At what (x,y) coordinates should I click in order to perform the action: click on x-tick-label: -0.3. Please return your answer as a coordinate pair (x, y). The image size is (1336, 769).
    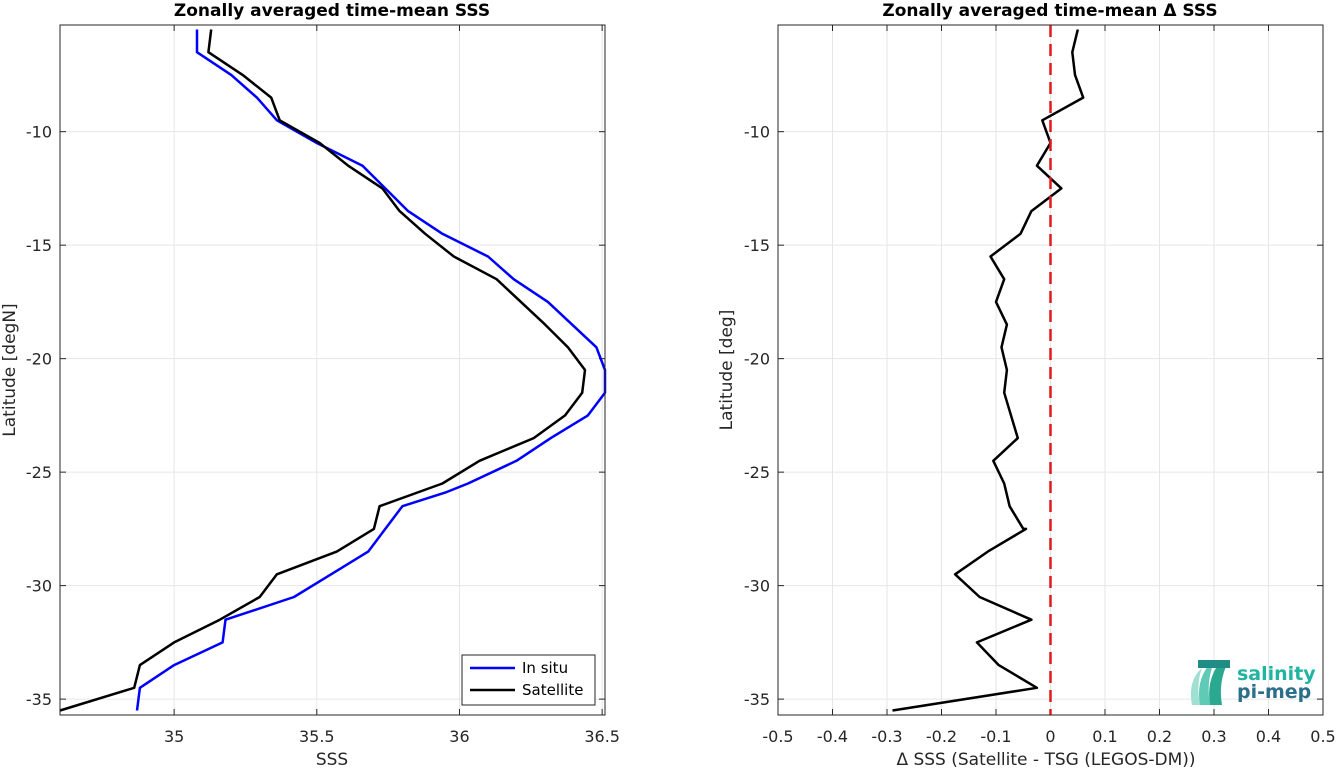
    Looking at the image, I should click on (886, 736).